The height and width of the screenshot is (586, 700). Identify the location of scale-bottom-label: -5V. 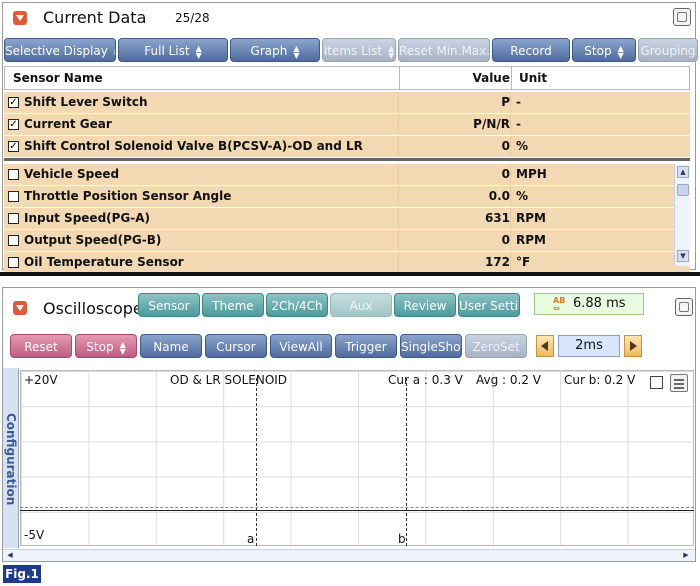
(34, 535).